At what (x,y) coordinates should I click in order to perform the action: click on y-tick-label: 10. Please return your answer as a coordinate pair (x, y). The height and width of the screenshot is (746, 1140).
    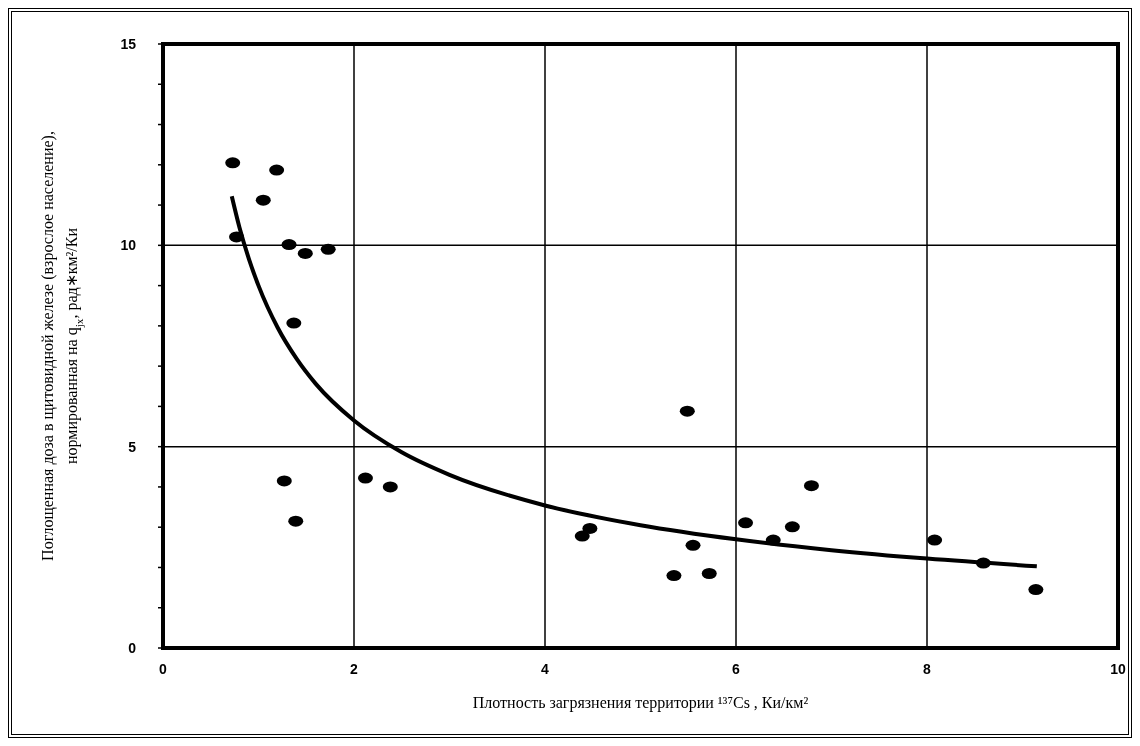
    Looking at the image, I should click on (128, 245).